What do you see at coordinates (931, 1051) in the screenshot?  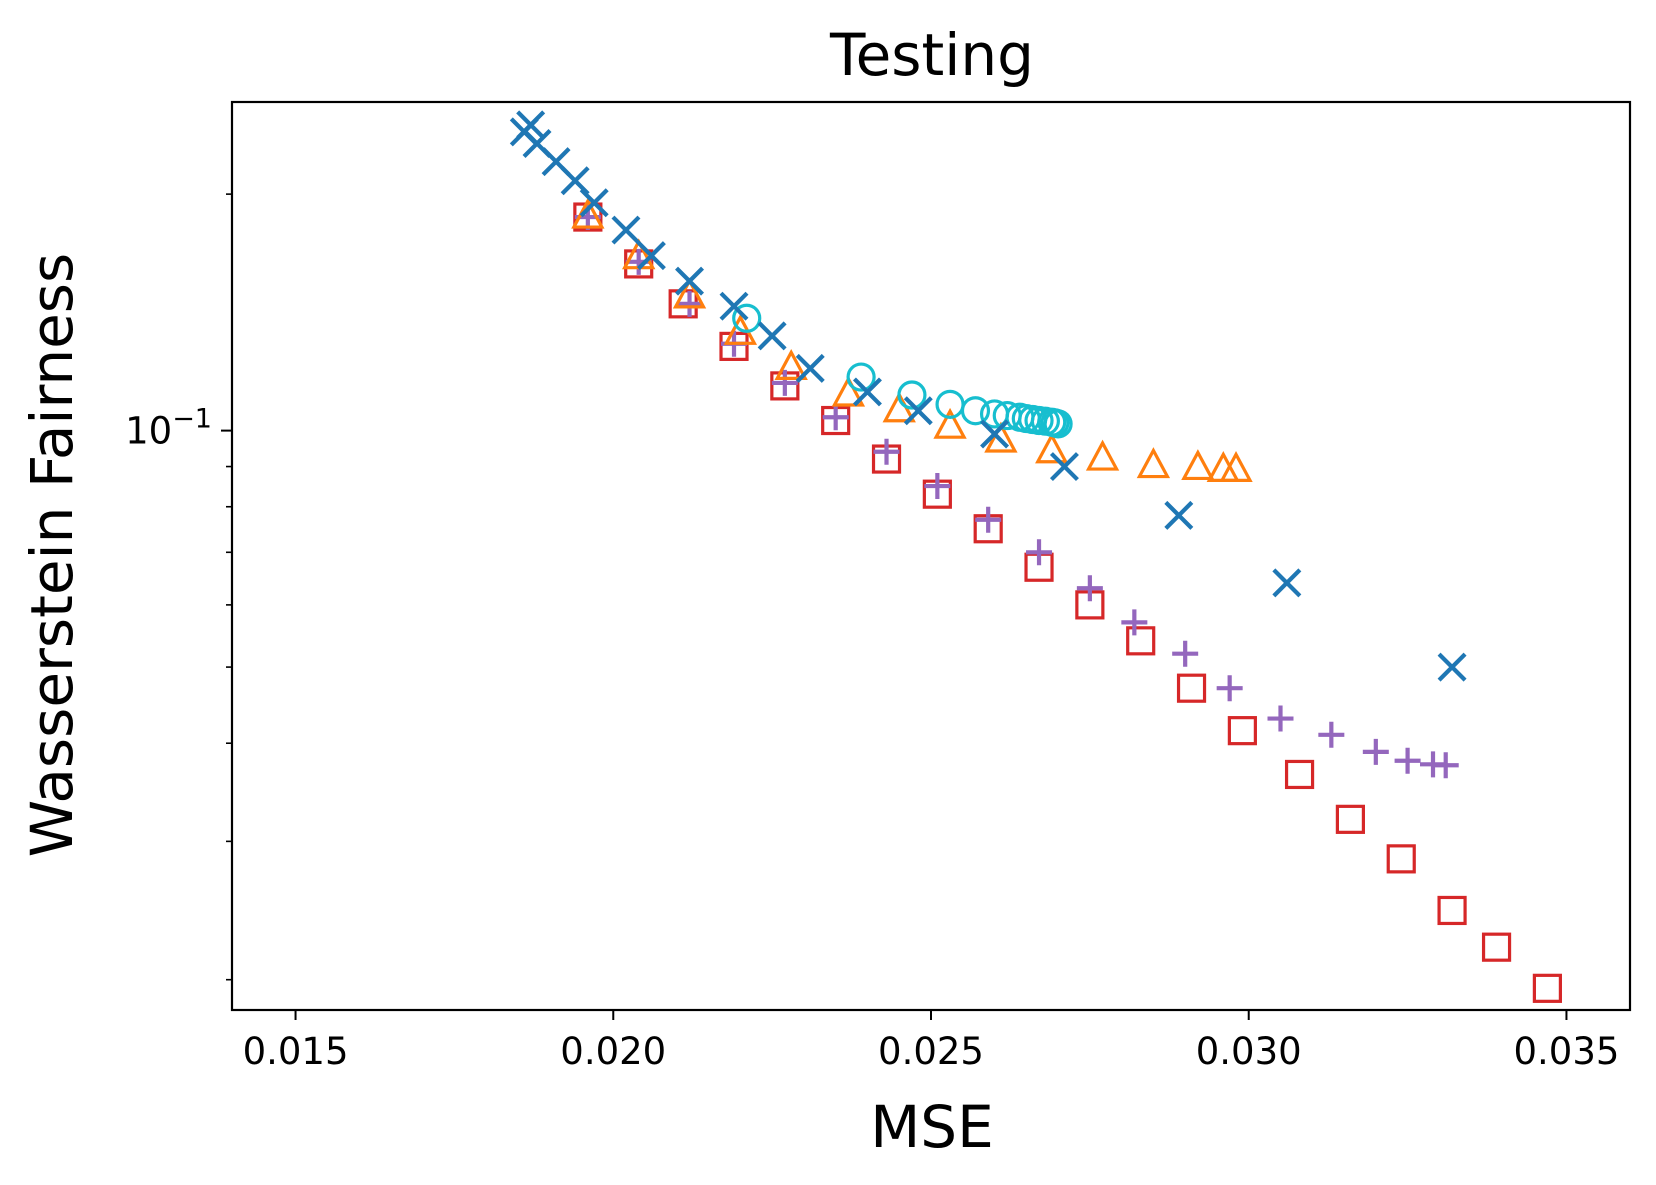 I see `x-tick-label: 0.025` at bounding box center [931, 1051].